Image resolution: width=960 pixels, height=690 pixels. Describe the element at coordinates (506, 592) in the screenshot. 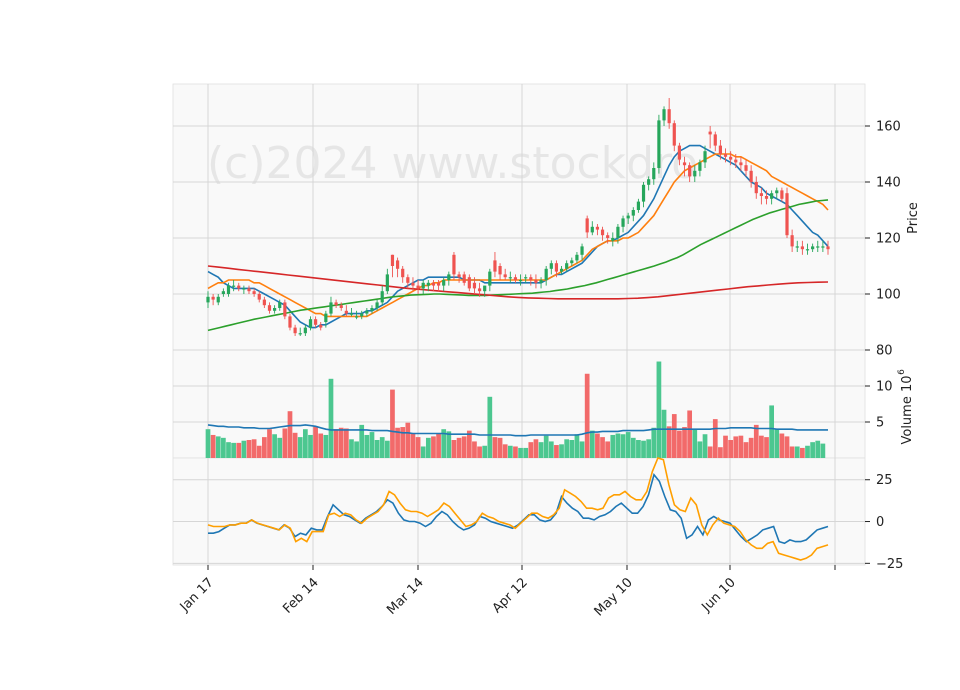

I see `date-axis-ticks: Jan 17 Feb 14 Mar 14 Apr 12 May 10 Jun 10` at that location.